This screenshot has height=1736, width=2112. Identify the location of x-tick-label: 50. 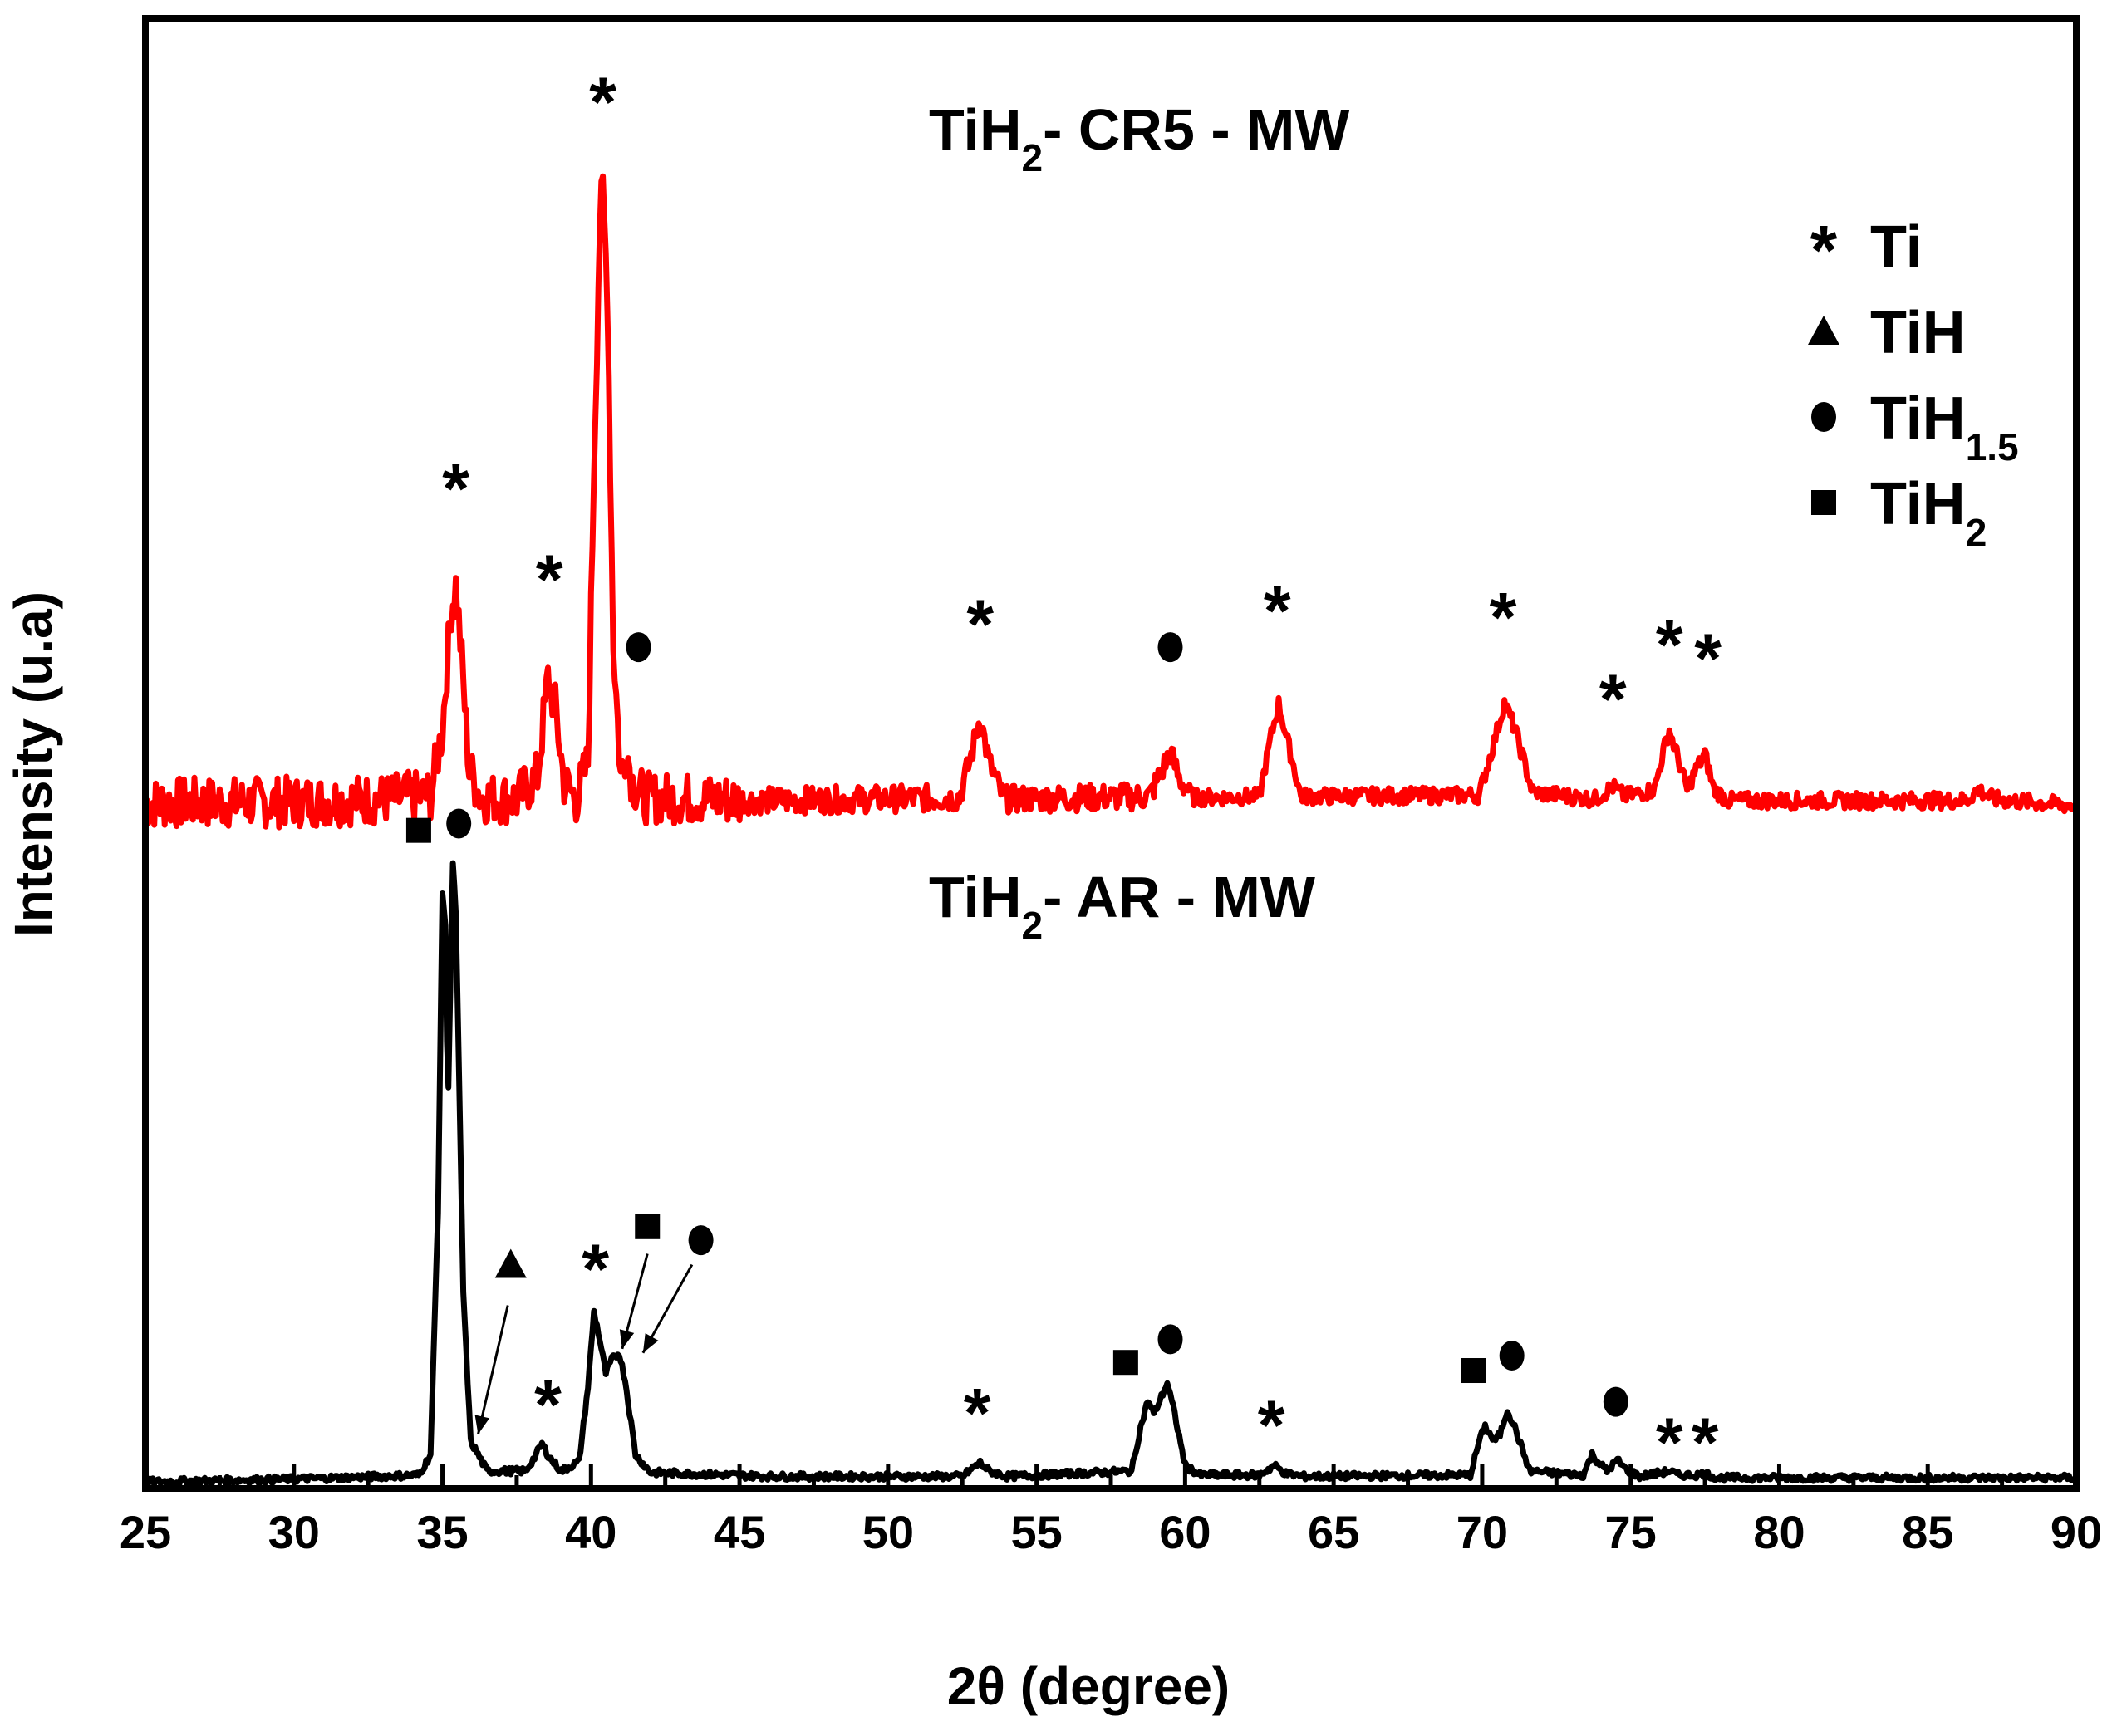
(888, 1532).